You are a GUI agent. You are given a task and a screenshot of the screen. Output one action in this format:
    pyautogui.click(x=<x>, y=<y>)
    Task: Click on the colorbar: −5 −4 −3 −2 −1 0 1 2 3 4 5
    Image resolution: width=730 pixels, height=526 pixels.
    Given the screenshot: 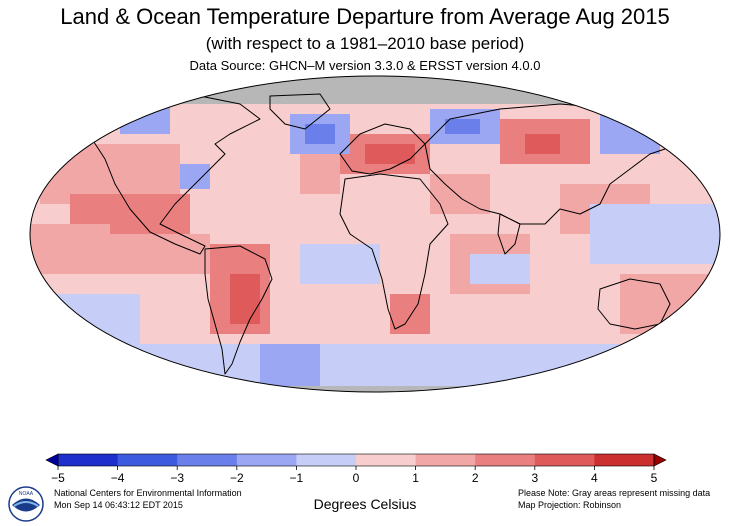 What is the action you would take?
    pyautogui.click(x=356, y=469)
    